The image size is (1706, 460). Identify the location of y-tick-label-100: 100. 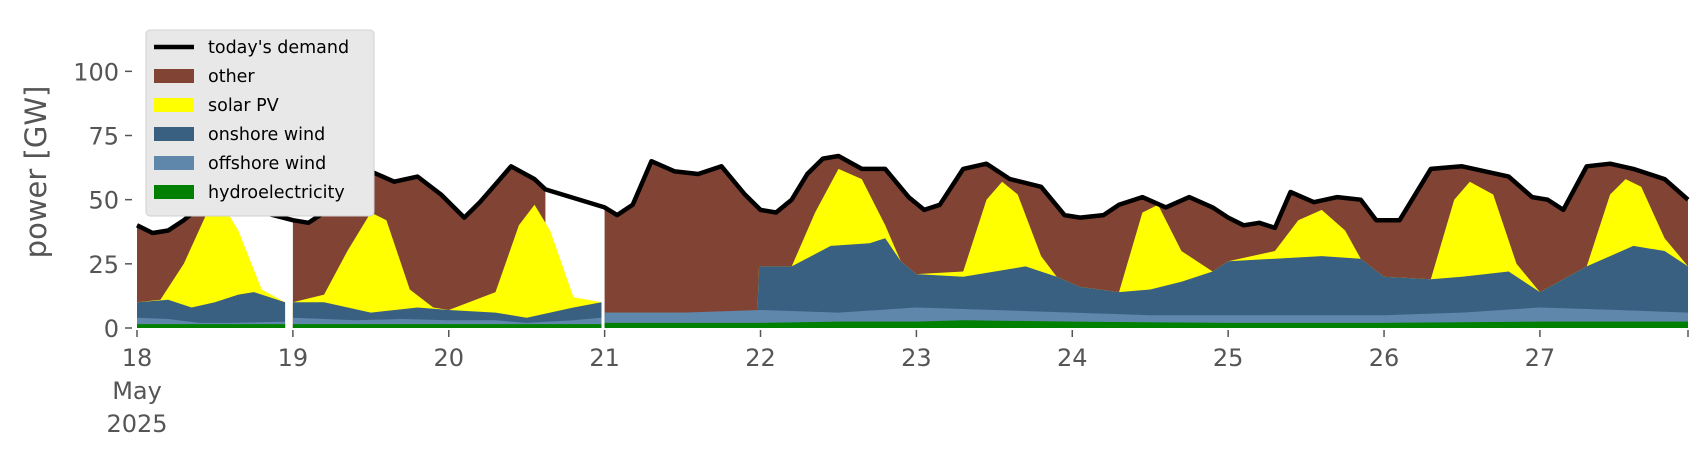
(96, 72).